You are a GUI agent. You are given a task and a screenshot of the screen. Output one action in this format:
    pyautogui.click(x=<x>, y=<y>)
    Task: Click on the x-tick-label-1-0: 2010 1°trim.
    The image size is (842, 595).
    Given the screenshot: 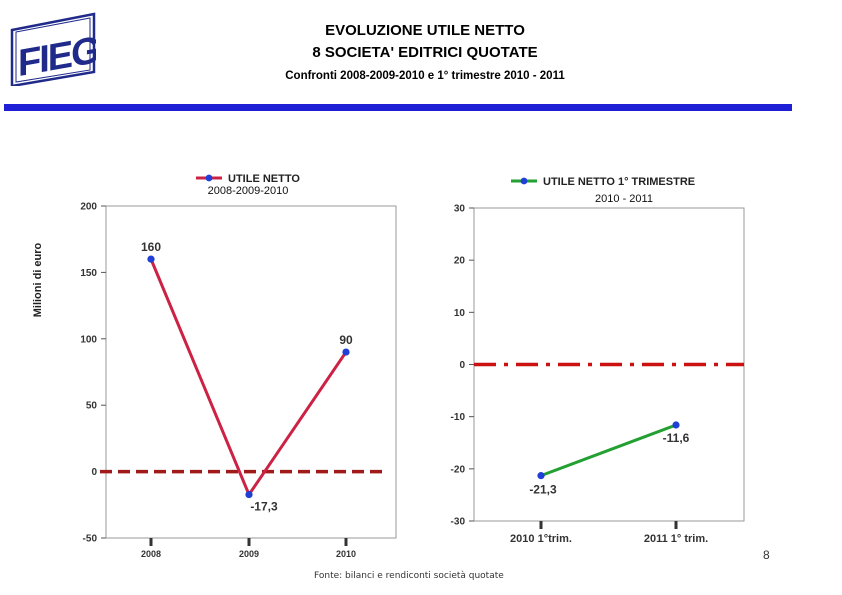 What is the action you would take?
    pyautogui.click(x=541, y=539)
    